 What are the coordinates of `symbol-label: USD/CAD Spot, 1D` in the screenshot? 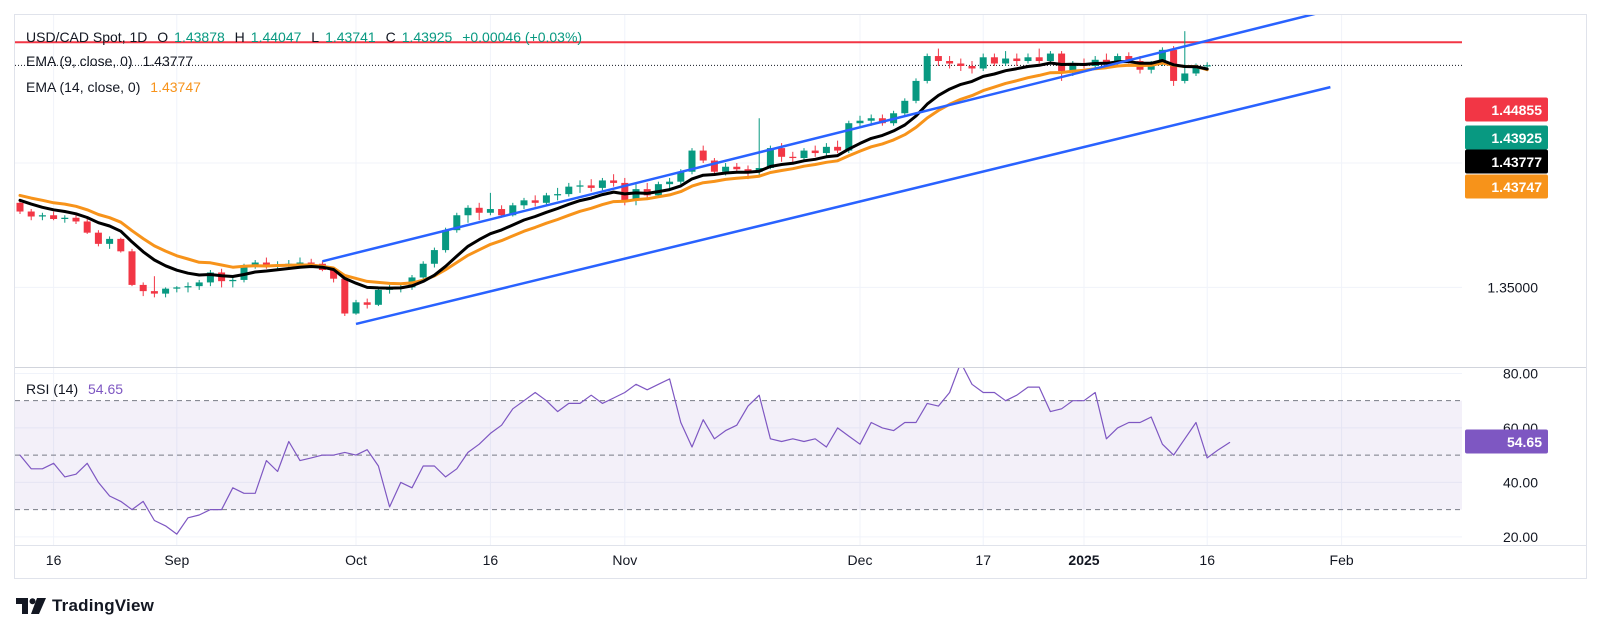 It's located at (87, 37).